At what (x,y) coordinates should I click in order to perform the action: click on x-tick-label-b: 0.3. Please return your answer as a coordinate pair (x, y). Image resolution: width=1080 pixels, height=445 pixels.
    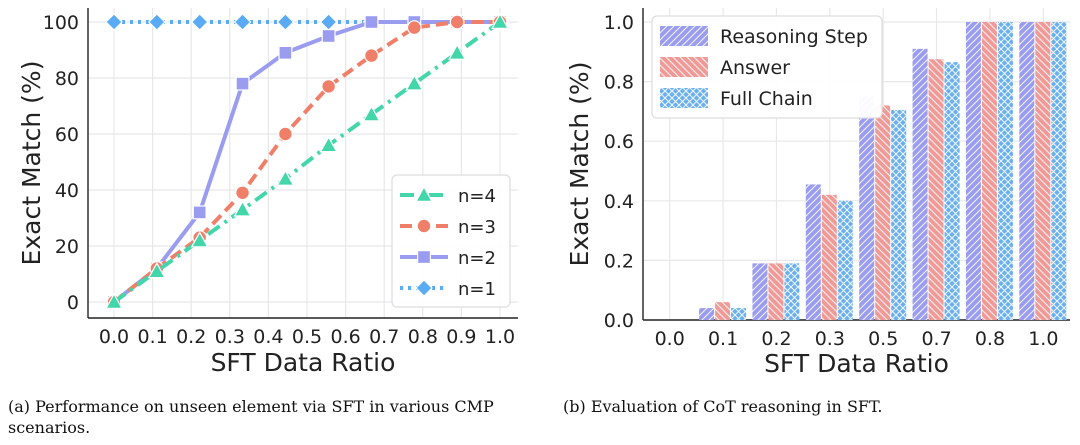
    Looking at the image, I should click on (830, 339).